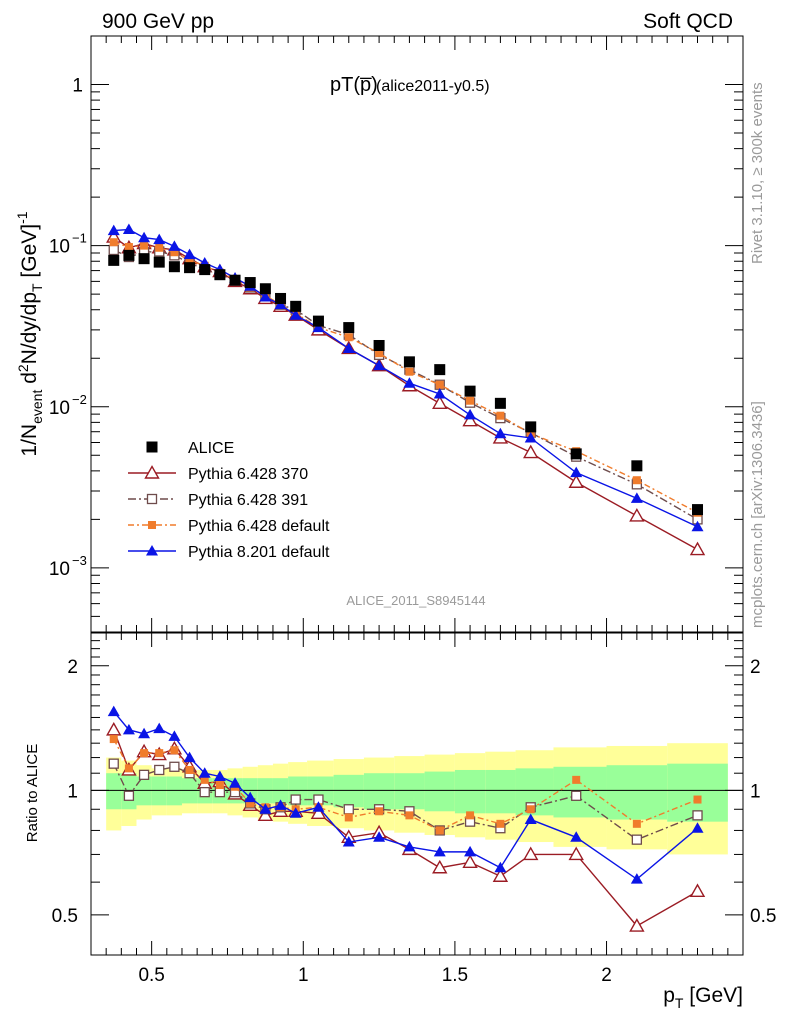  What do you see at coordinates (433, 86) in the screenshot?
I see `plot-label-suffix: (alice2011-y0.5)` at bounding box center [433, 86].